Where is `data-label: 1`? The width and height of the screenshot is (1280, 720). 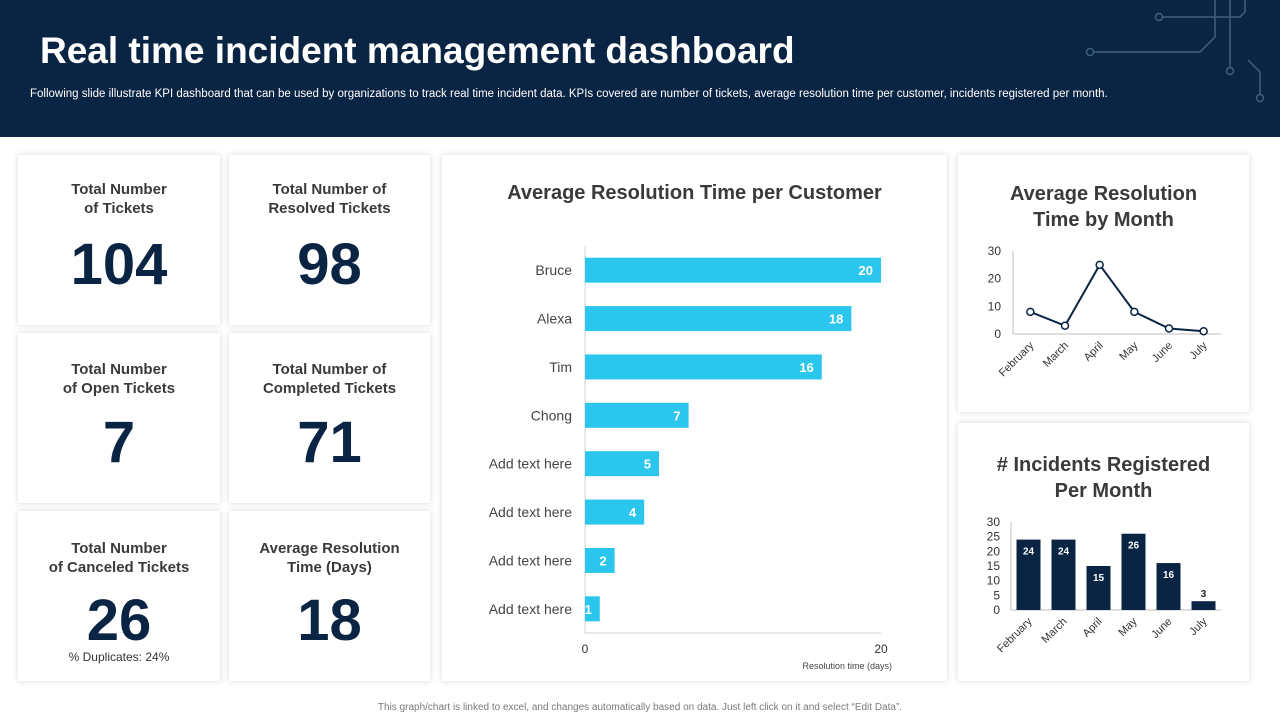 data-label: 1 is located at coordinates (588, 609).